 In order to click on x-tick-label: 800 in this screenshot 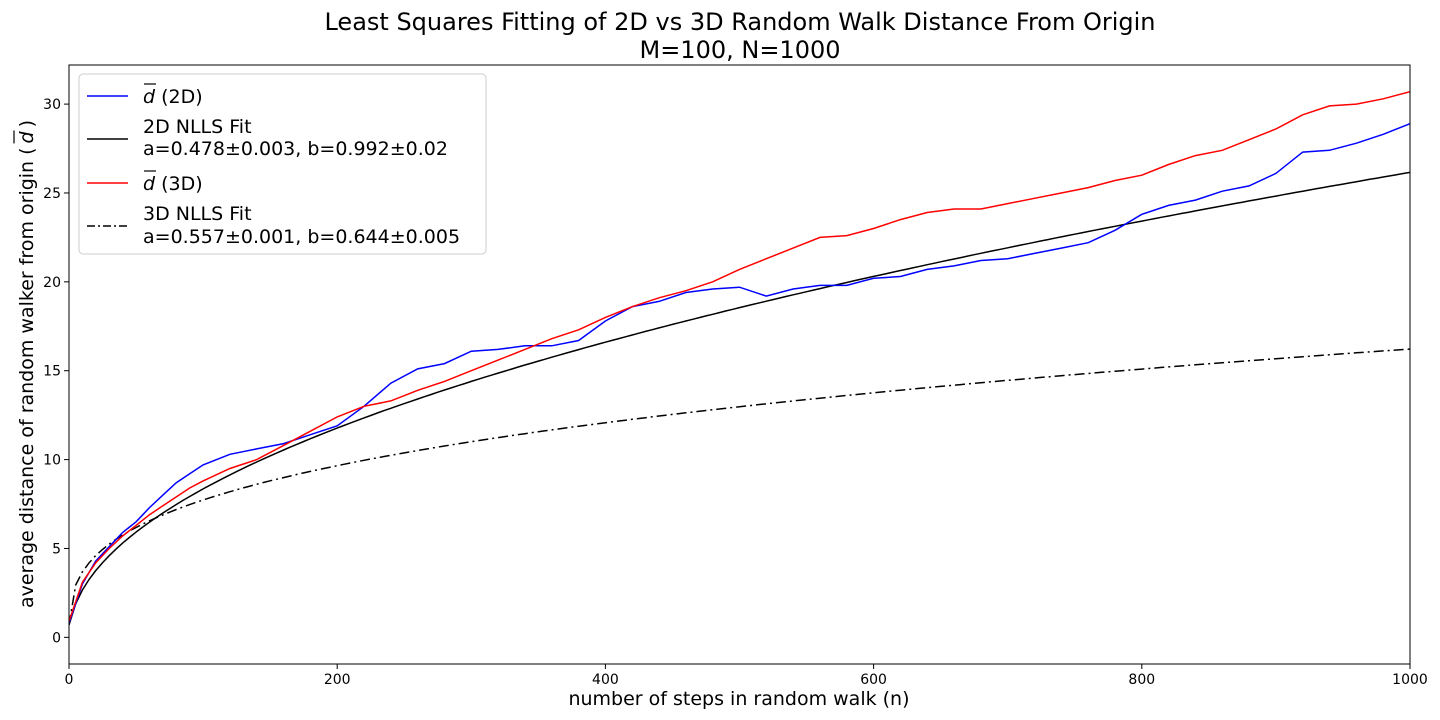, I will do `click(1141, 680)`.